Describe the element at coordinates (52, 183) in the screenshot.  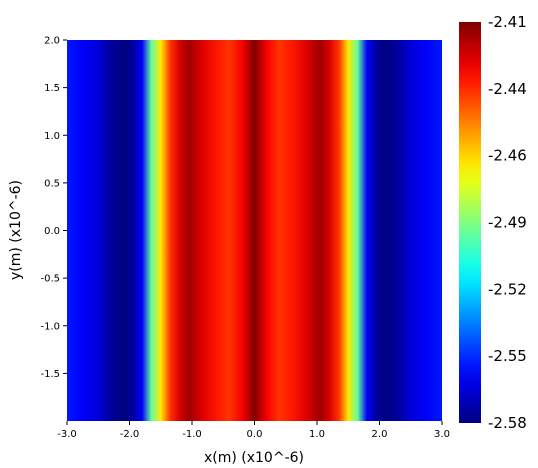
I see `y-tick-label: 0.5` at that location.